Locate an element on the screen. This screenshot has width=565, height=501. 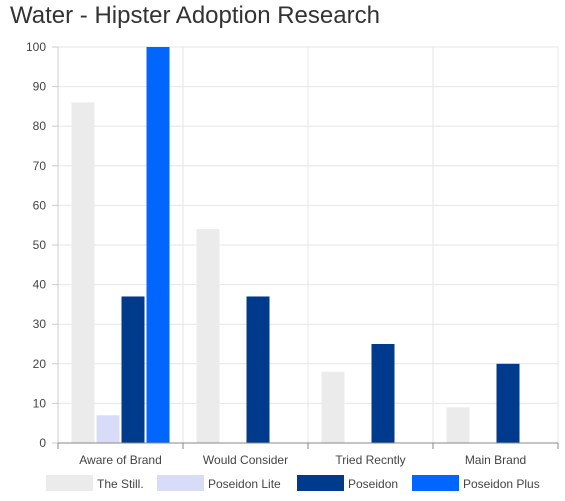
x-tick-label: Would Consider is located at coordinates (245, 460).